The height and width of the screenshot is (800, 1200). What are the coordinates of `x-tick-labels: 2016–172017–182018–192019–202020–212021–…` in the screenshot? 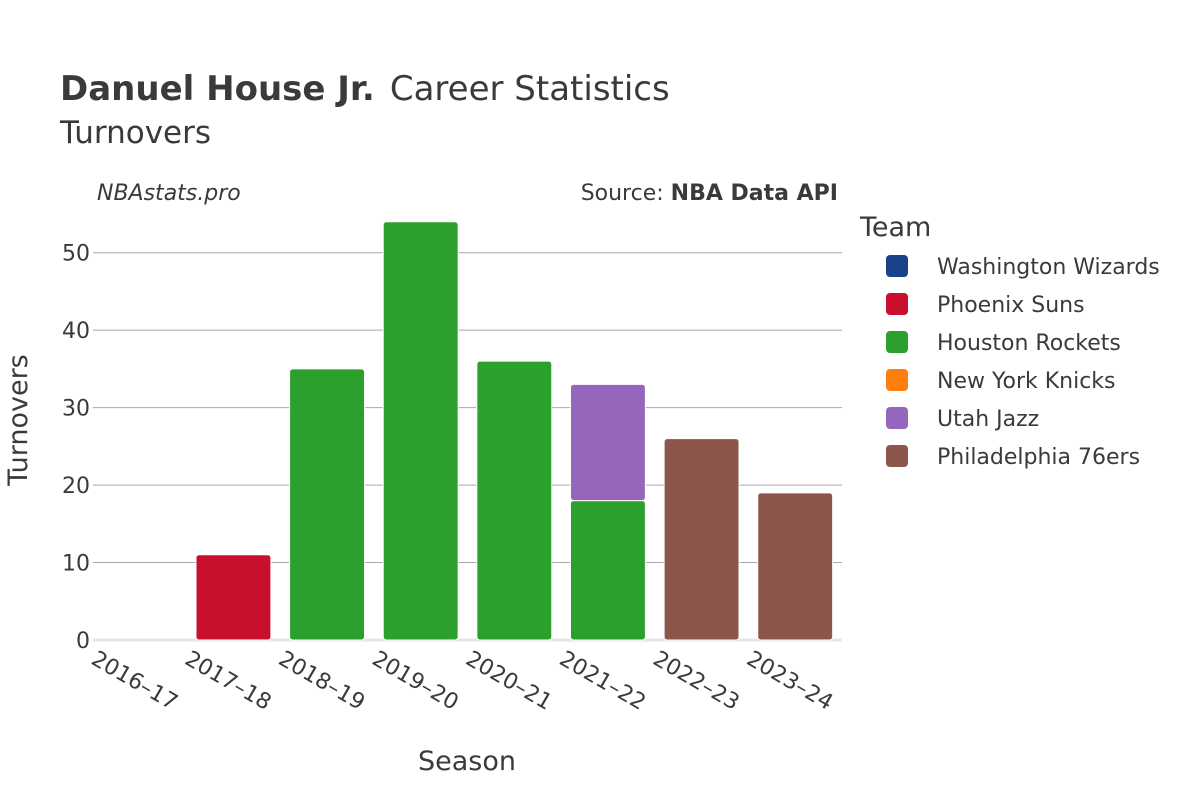 It's located at (462, 681).